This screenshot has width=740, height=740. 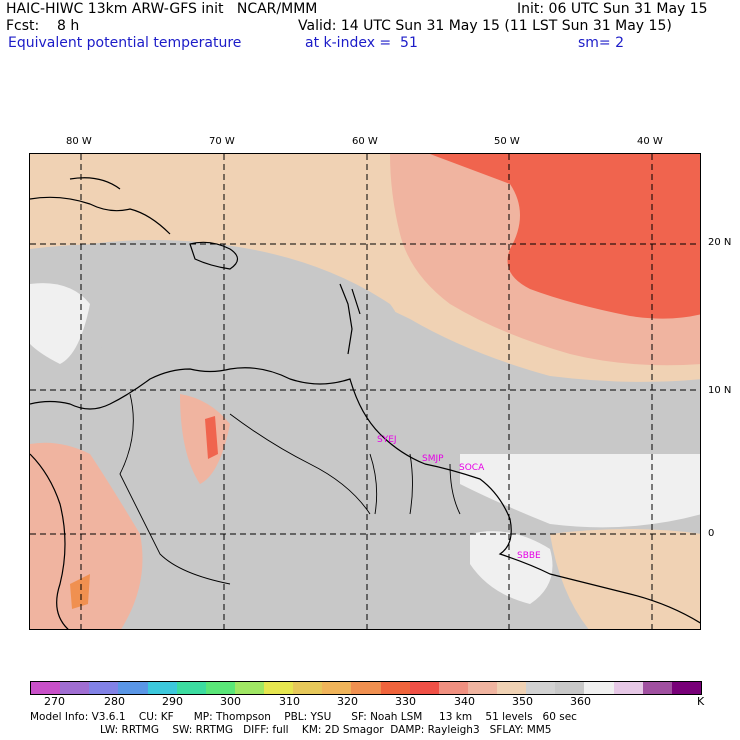 I want to click on lon-tick-40w: 40 W, so click(x=650, y=141).